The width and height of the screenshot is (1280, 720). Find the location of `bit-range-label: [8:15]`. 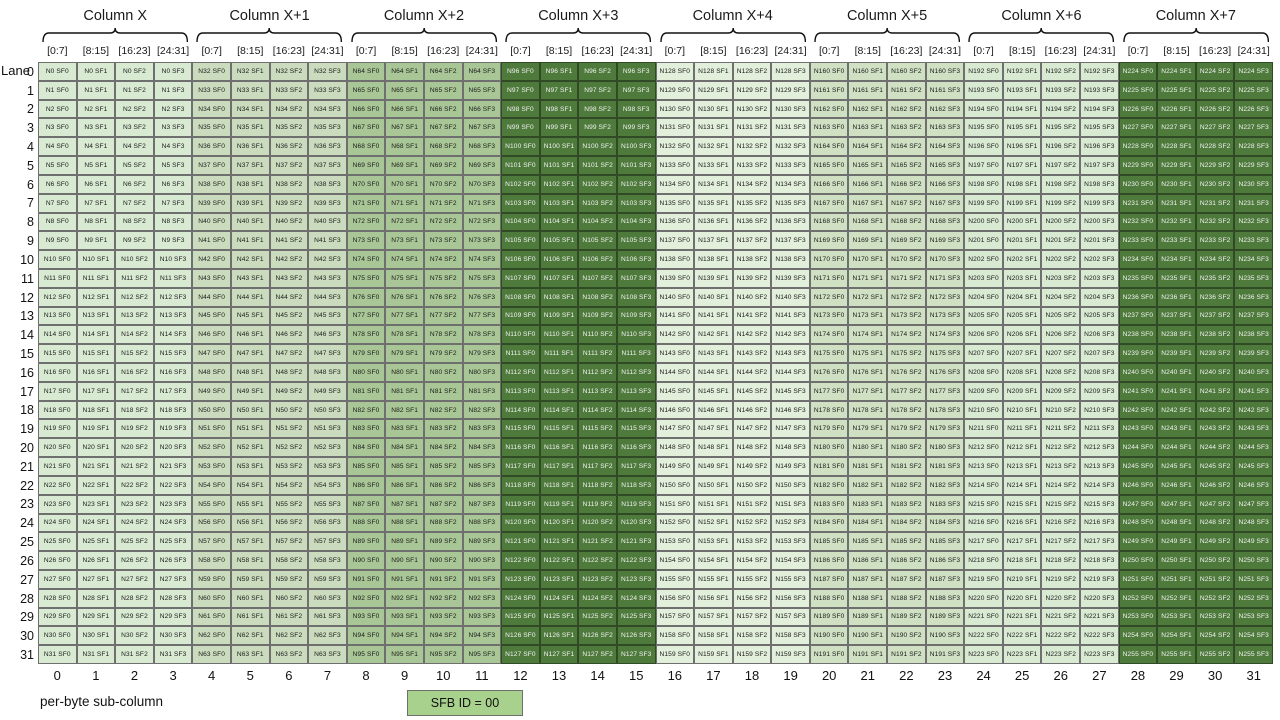

bit-range-label: [8:15] is located at coordinates (559, 51).